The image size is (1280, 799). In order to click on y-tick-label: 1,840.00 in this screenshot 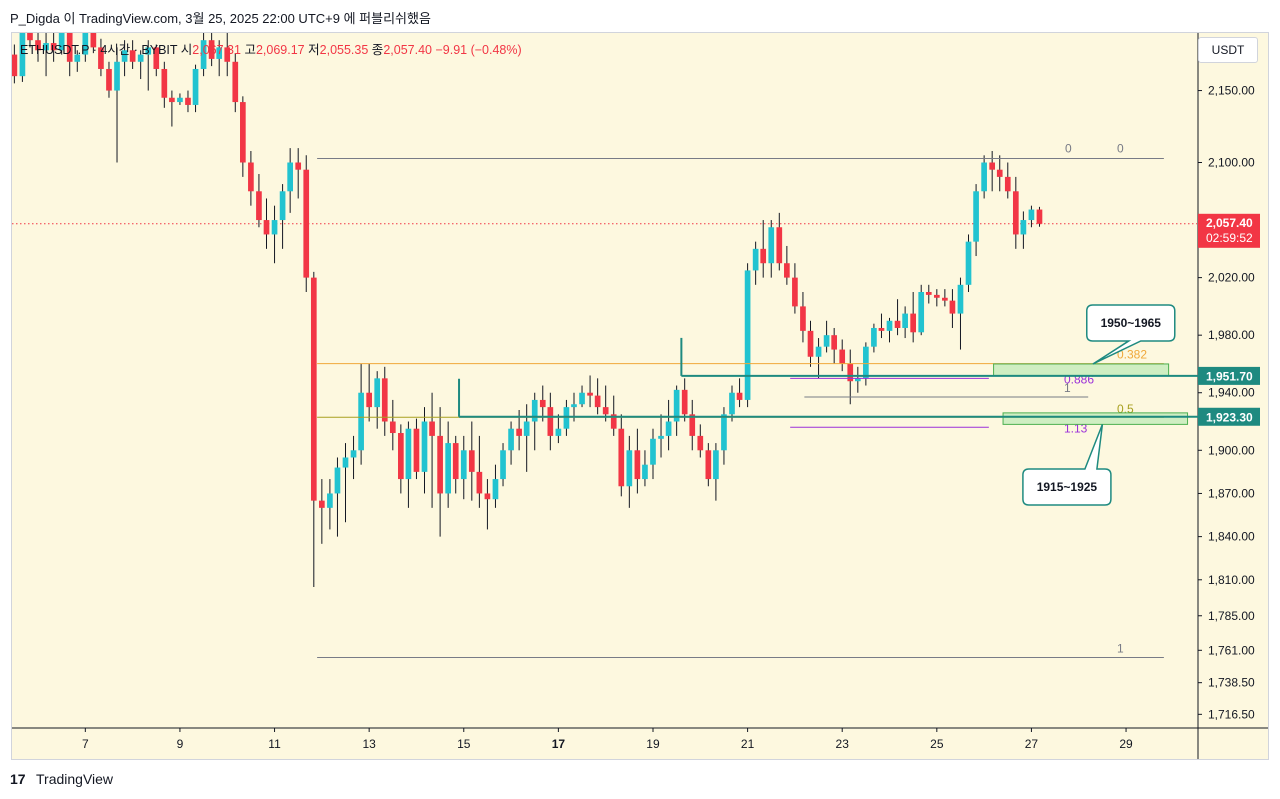, I will do `click(1231, 537)`.